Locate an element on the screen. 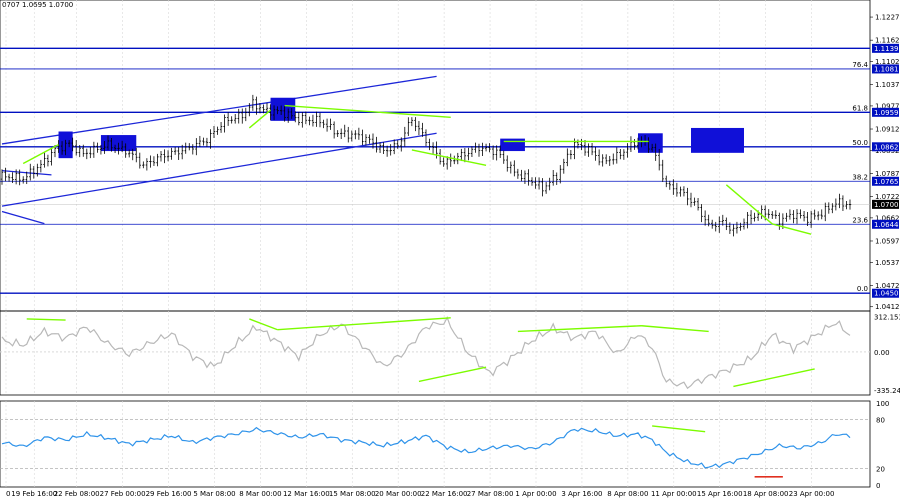  x-tick-label: 27 Mar 08:00 is located at coordinates (490, 494).